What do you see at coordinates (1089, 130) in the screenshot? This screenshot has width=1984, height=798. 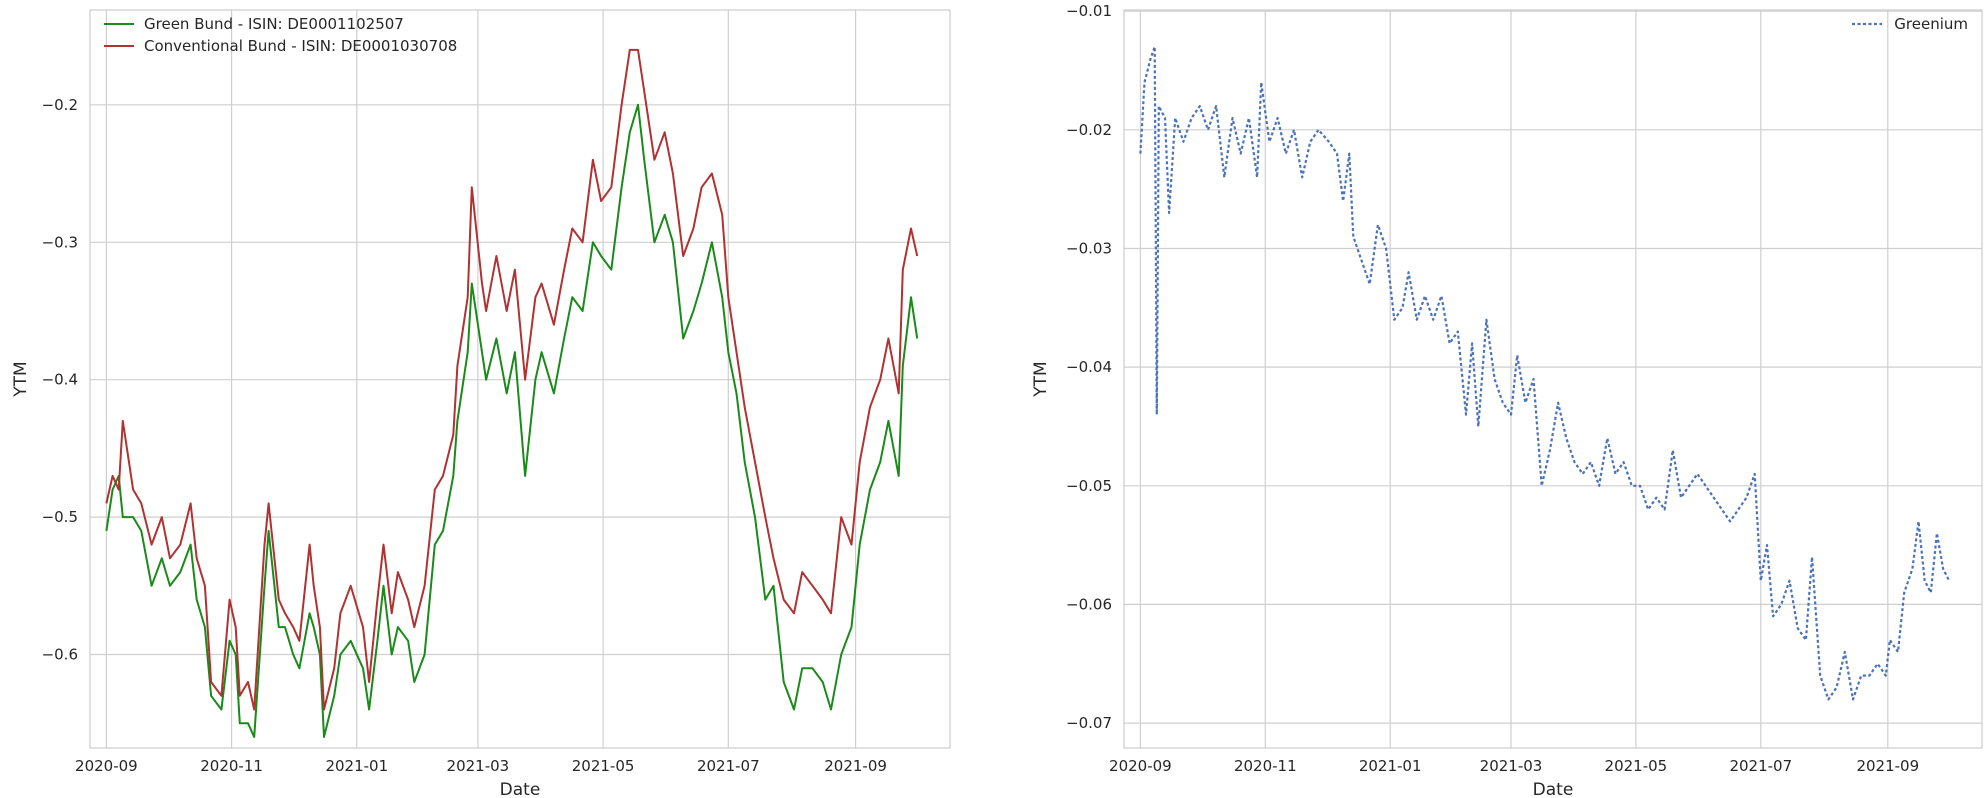 I see `y-tick-label: −0.02` at bounding box center [1089, 130].